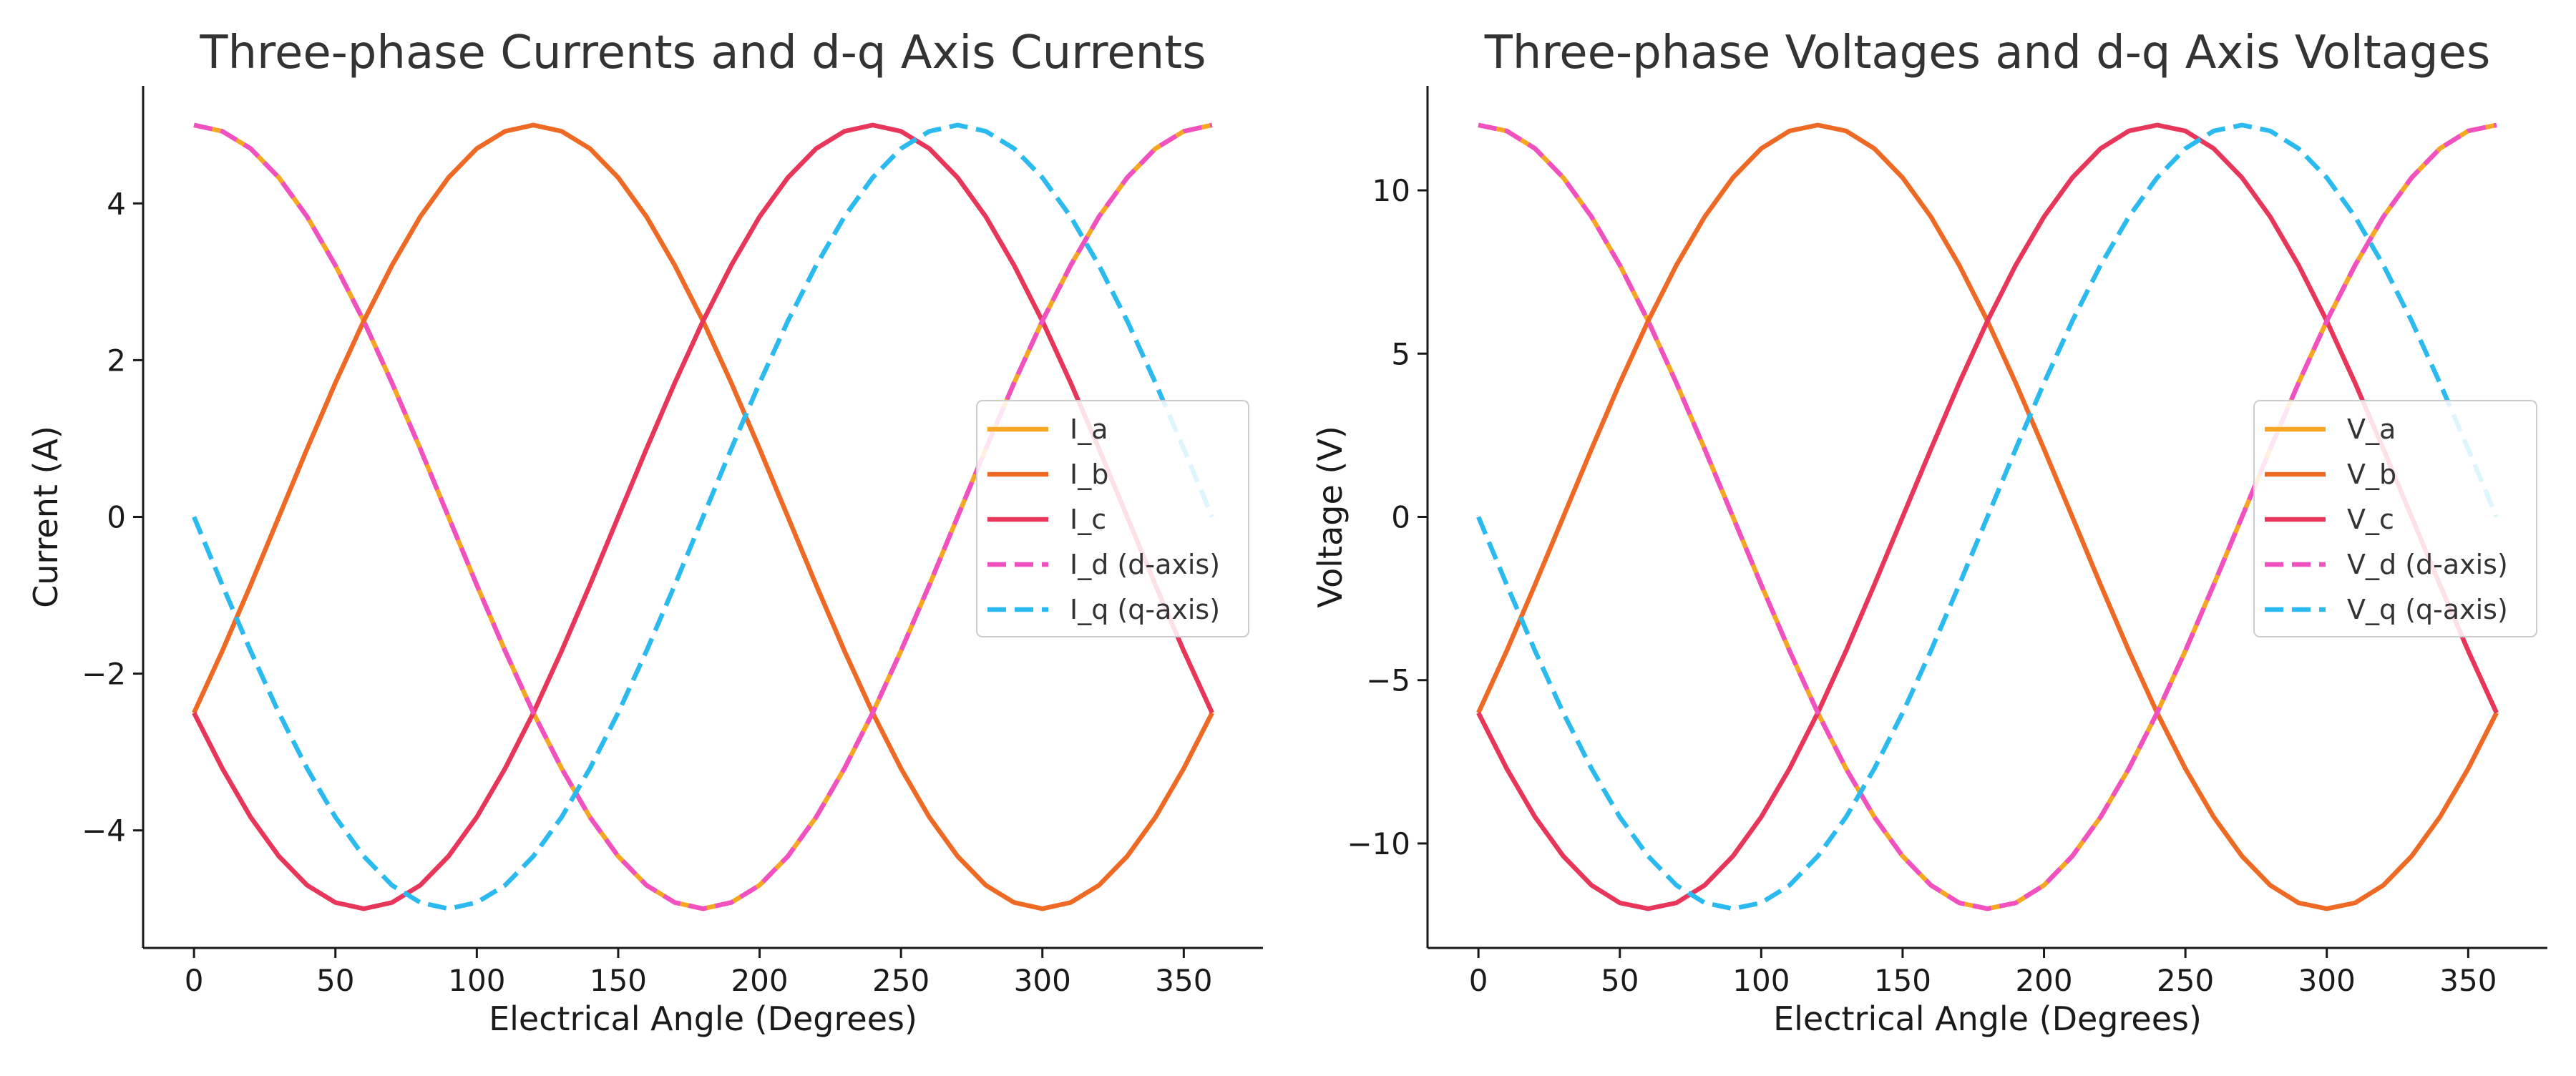 The height and width of the screenshot is (1076, 2576). Describe the element at coordinates (1089, 429) in the screenshot. I see `legend-label: I_a` at that location.